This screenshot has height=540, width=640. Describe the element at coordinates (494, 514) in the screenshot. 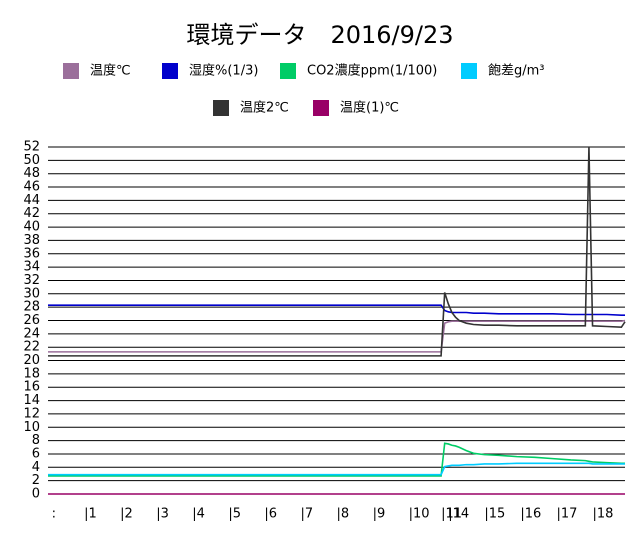

I see `x-tick-label: |15` at that location.